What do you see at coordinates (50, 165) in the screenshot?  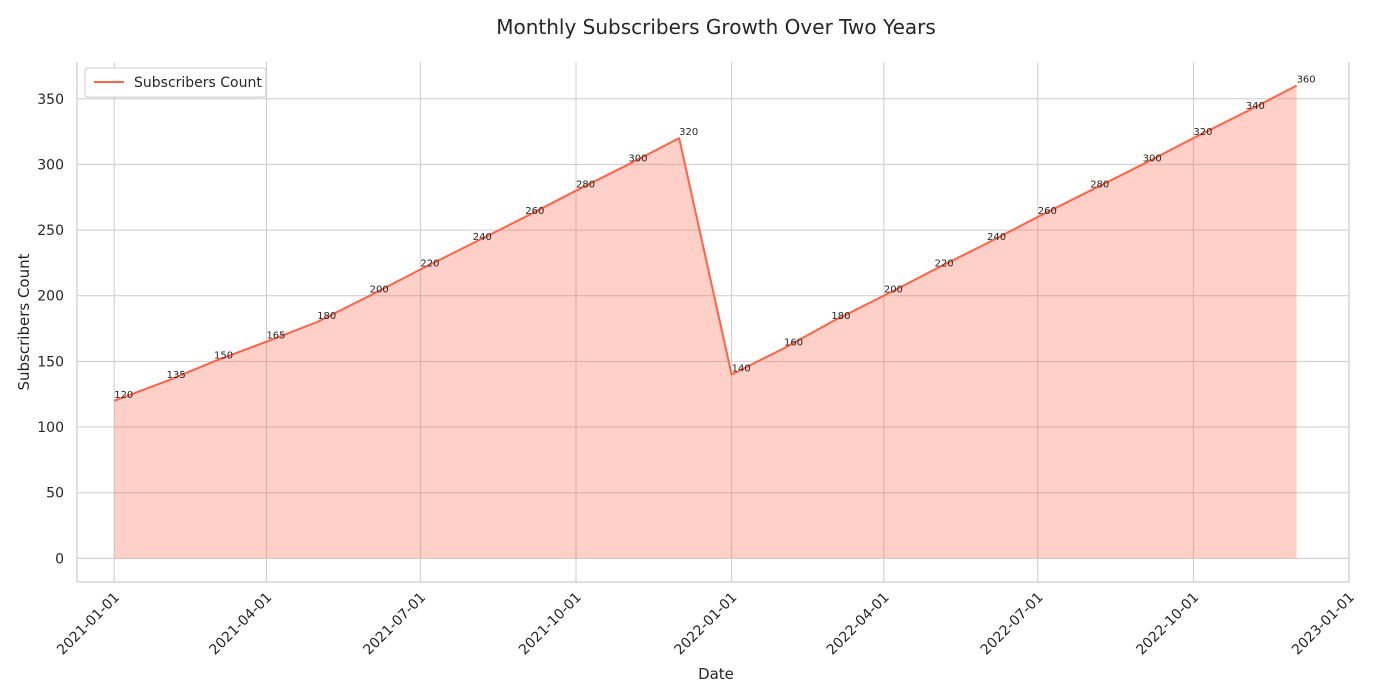 I see `y-tick-label: 300` at bounding box center [50, 165].